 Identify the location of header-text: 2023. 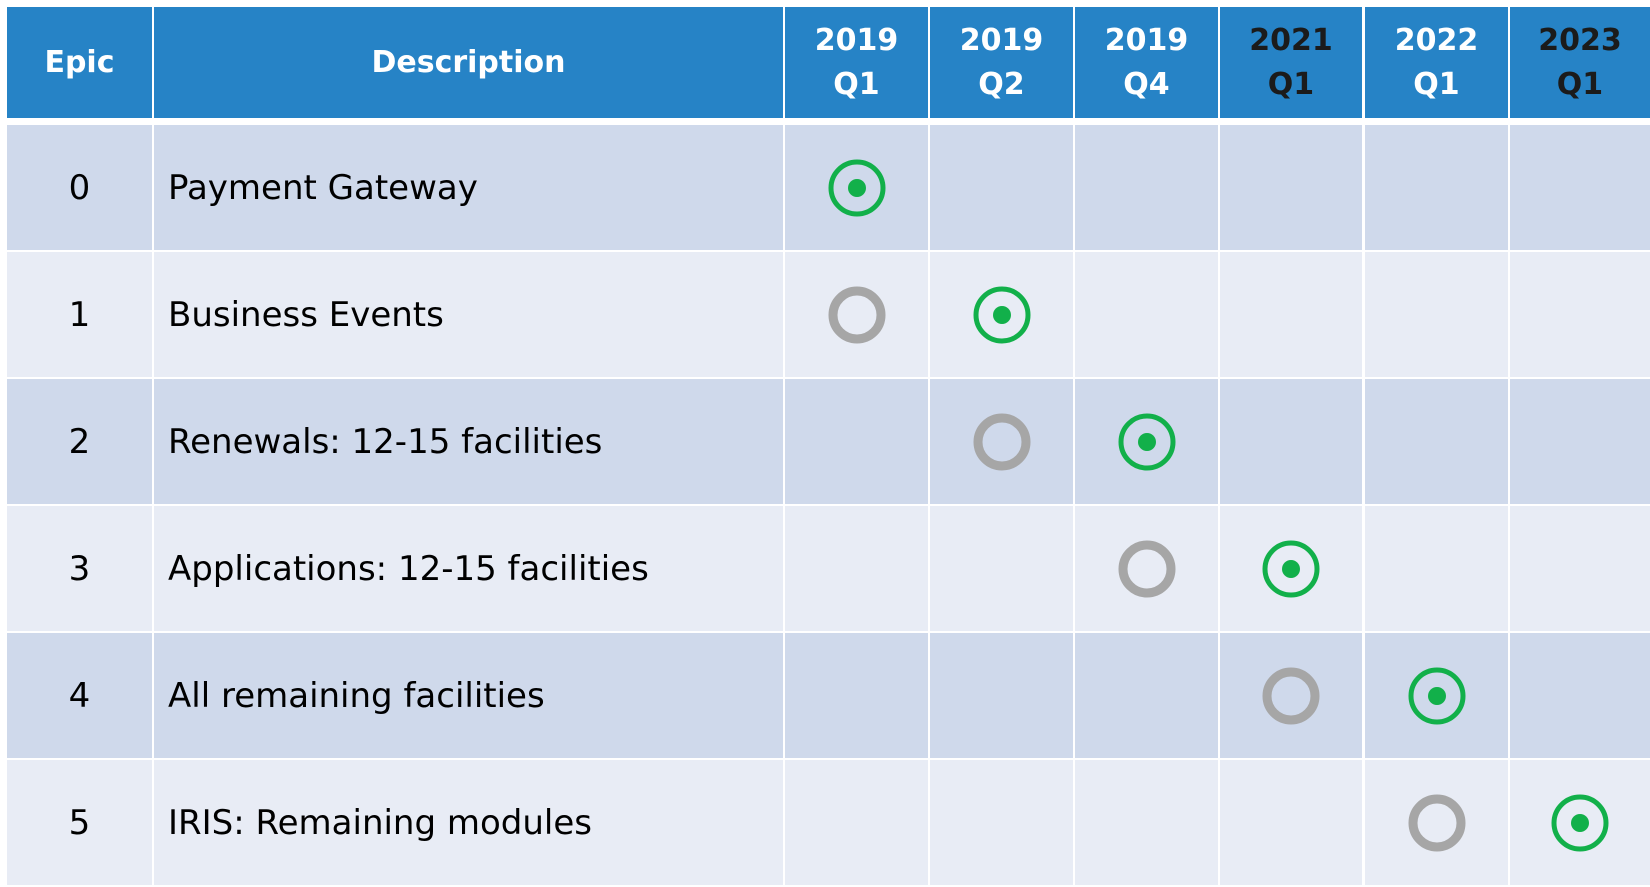
(1580, 40).